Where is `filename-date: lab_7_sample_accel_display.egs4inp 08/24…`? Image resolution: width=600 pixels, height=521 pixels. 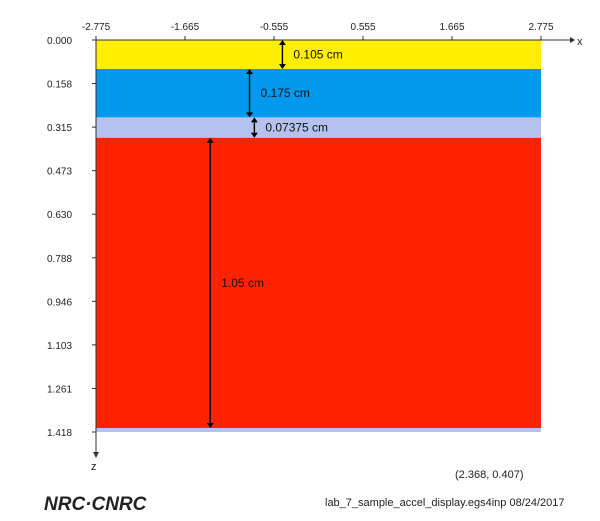 filename-date: lab_7_sample_accel_display.egs4inp 08/24… is located at coordinates (445, 503).